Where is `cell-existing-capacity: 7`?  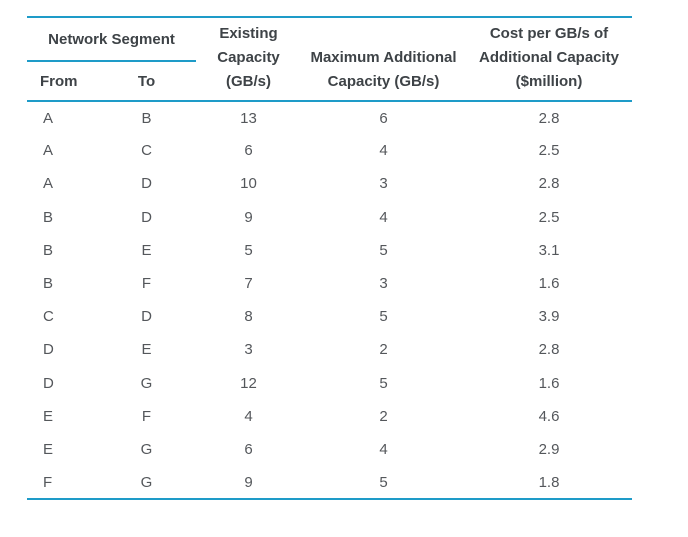 cell-existing-capacity: 7 is located at coordinates (248, 284).